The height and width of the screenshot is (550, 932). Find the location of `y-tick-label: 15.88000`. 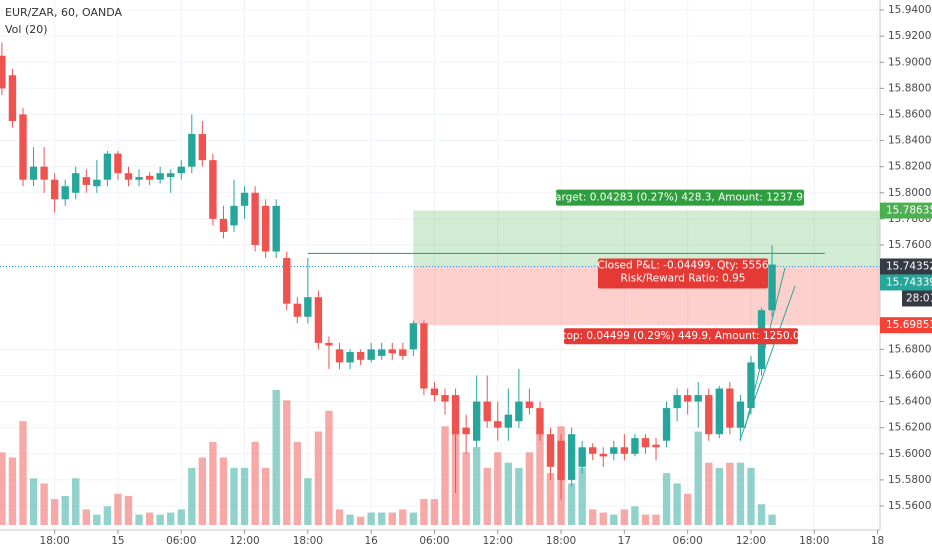

y-tick-label: 15.88000 is located at coordinates (910, 88).